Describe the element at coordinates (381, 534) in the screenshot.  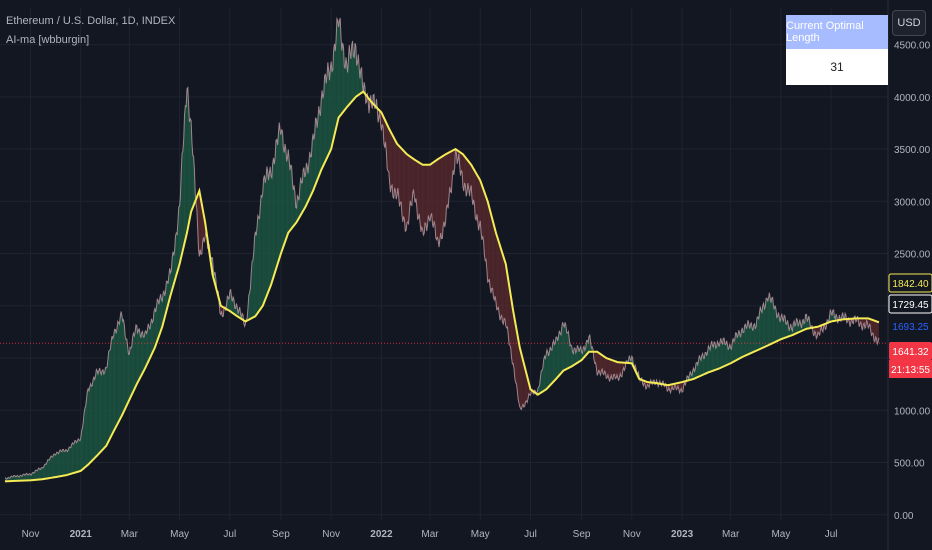
I see `x-tick-label: 2022` at that location.